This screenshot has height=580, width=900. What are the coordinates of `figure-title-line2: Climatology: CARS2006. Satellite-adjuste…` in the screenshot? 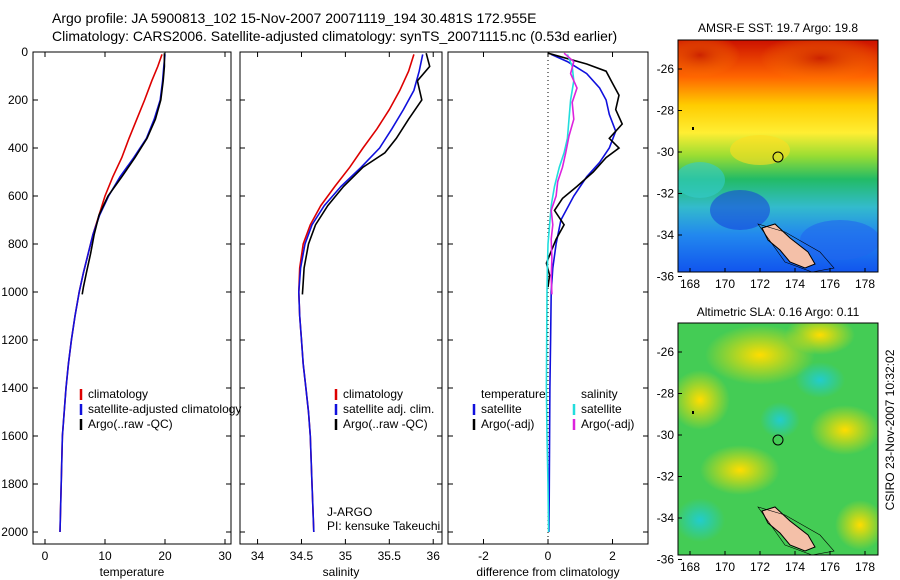 It's located at (335, 36).